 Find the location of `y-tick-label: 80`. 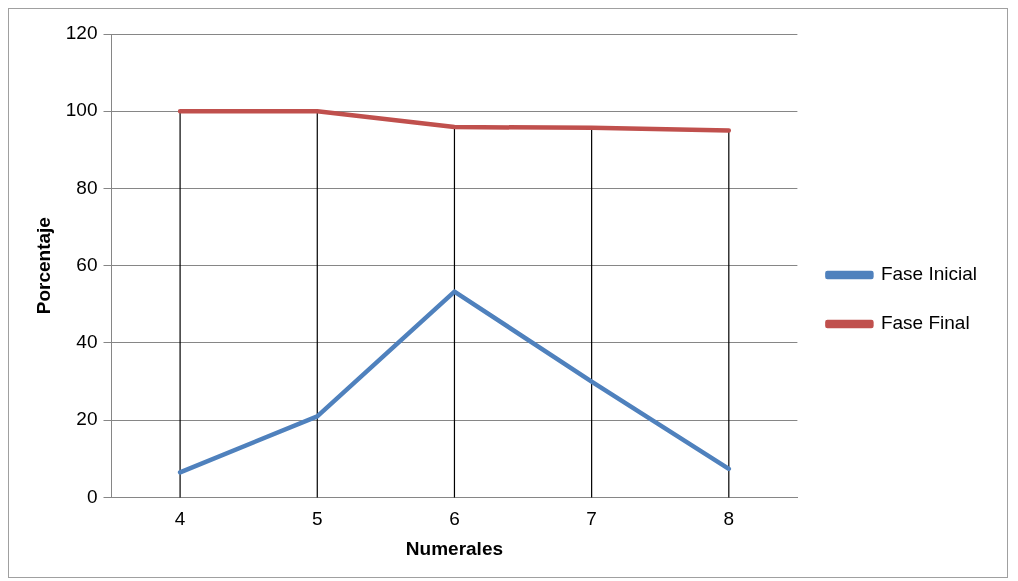

y-tick-label: 80 is located at coordinates (87, 187).